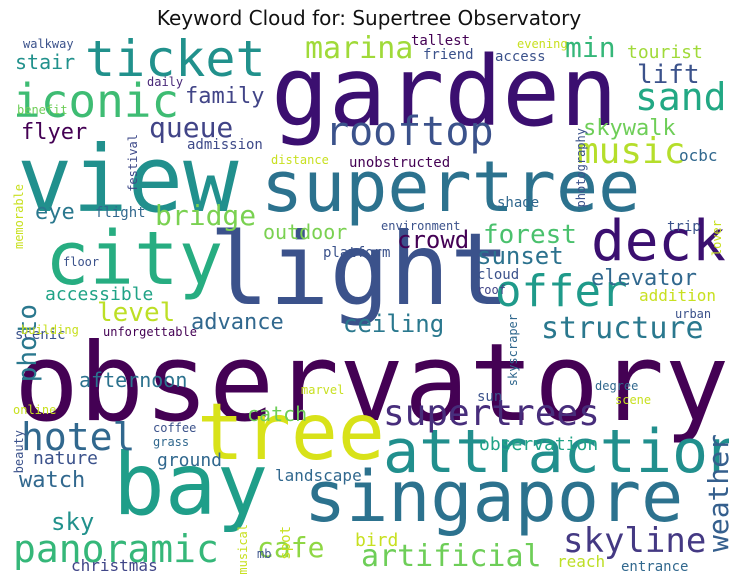 The height and width of the screenshot is (583, 738). Describe the element at coordinates (66, 458) in the screenshot. I see `word-nature: nature` at that location.